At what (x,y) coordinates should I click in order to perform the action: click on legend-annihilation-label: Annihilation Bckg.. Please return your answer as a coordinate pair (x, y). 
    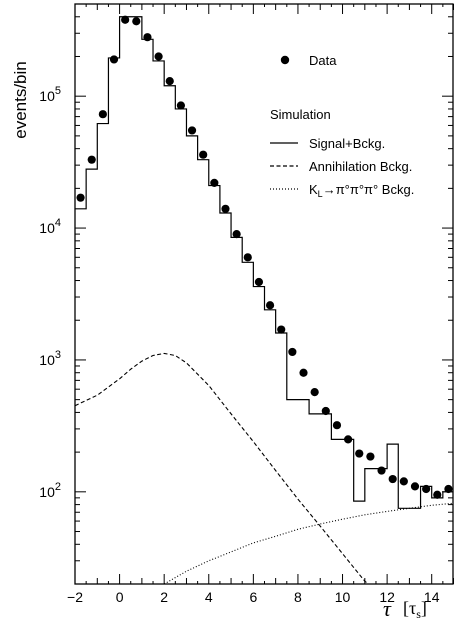
    Looking at the image, I should click on (360, 166).